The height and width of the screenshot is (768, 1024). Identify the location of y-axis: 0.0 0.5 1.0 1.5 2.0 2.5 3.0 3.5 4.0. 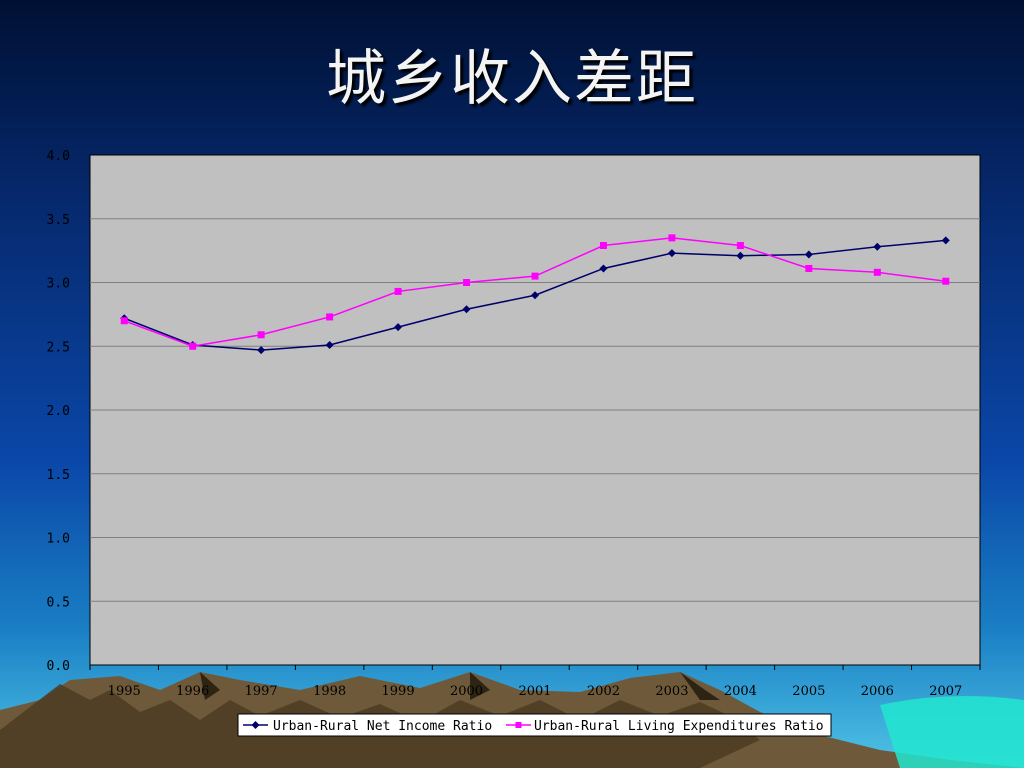
(58, 411).